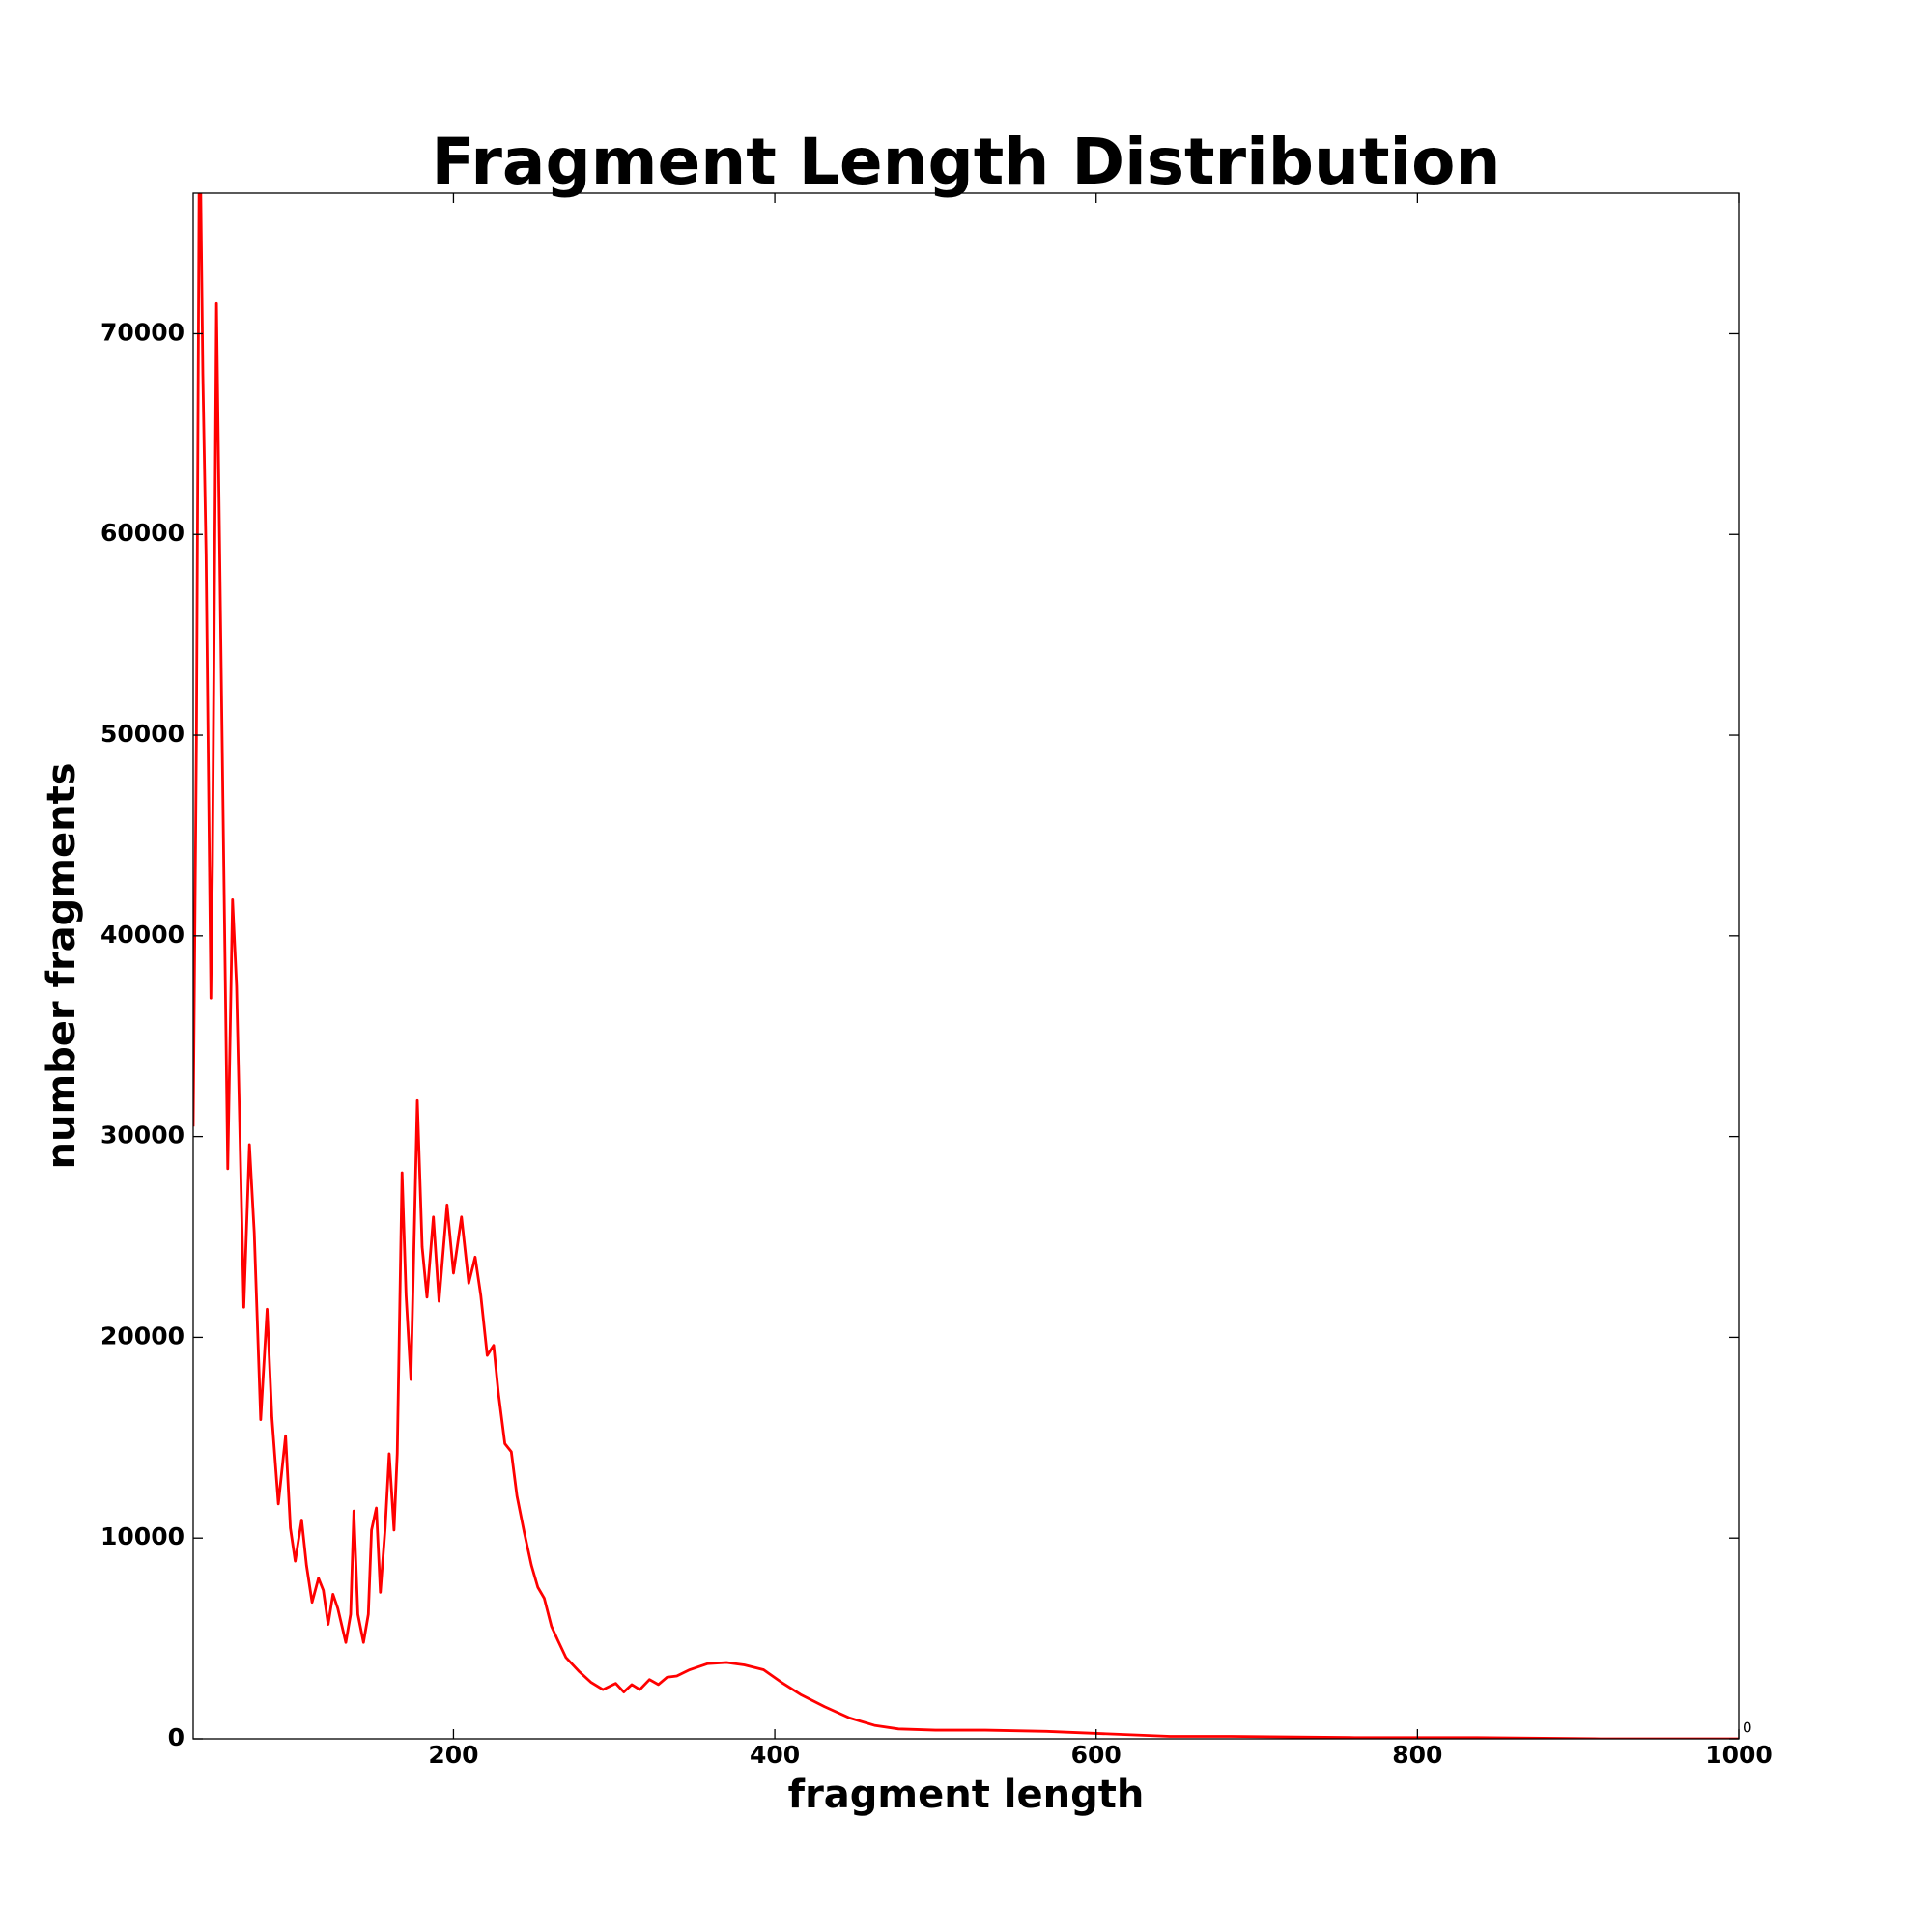 The image size is (1932, 1932). I want to click on y-tick-label: 30000, so click(142, 1136).